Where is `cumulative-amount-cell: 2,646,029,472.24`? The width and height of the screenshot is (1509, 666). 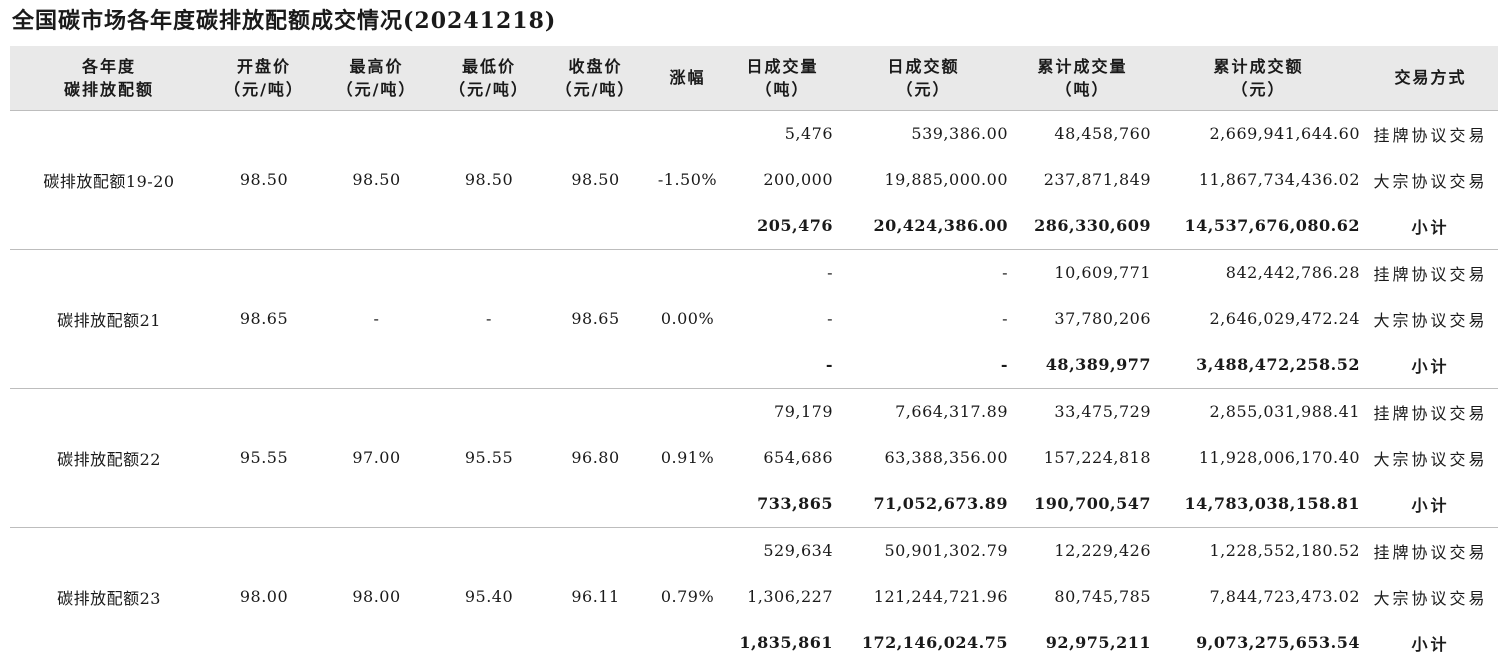
cumulative-amount-cell: 2,646,029,472.24 is located at coordinates (1284, 318).